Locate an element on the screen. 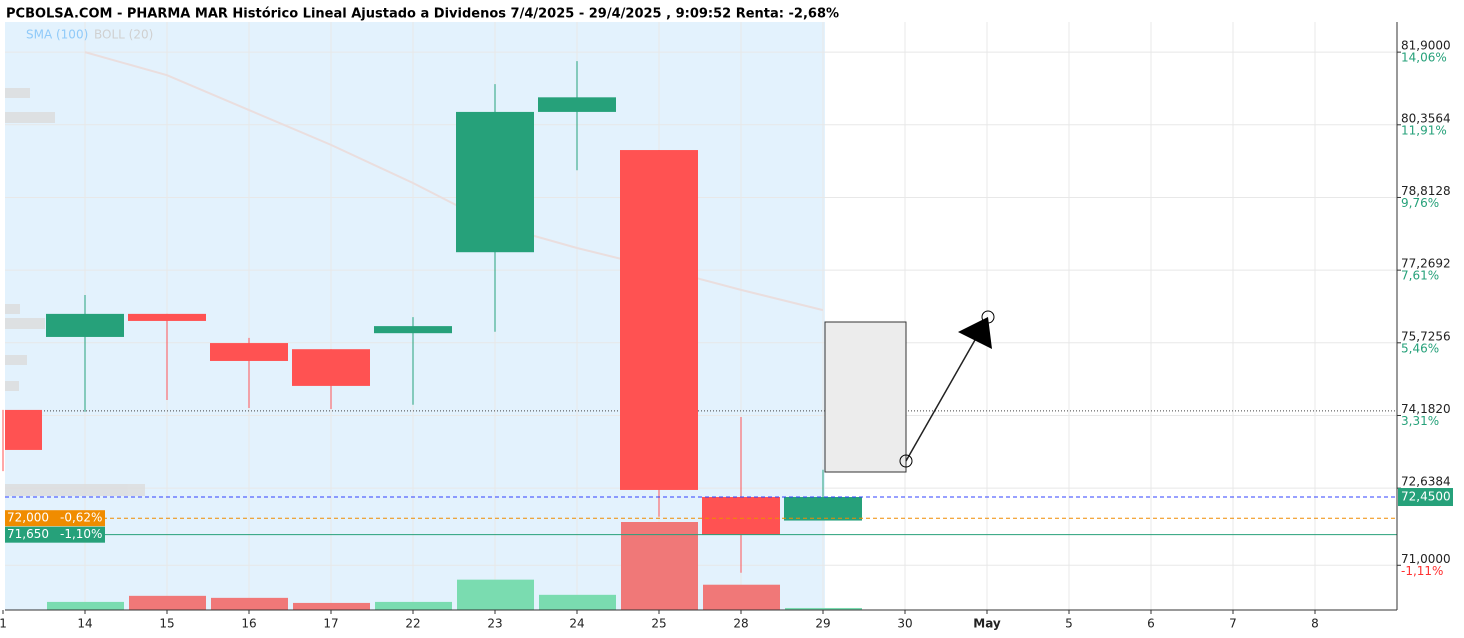 Image resolution: width=1464 pixels, height=638 pixels. y-tick-label: 75,7256 is located at coordinates (1426, 336).